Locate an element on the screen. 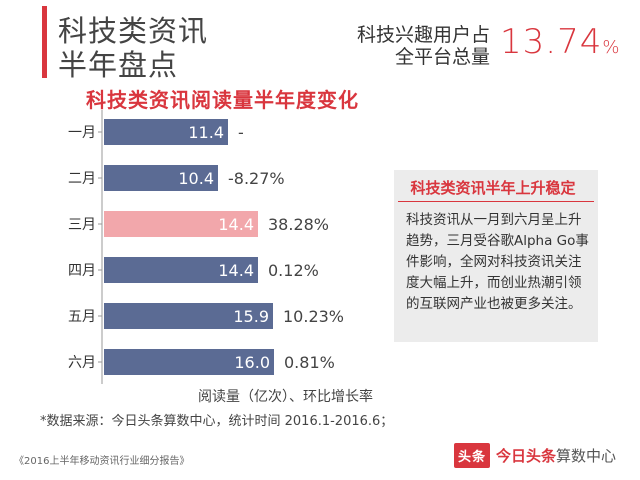  brand-name-main: 今日头条 is located at coordinates (526, 456).